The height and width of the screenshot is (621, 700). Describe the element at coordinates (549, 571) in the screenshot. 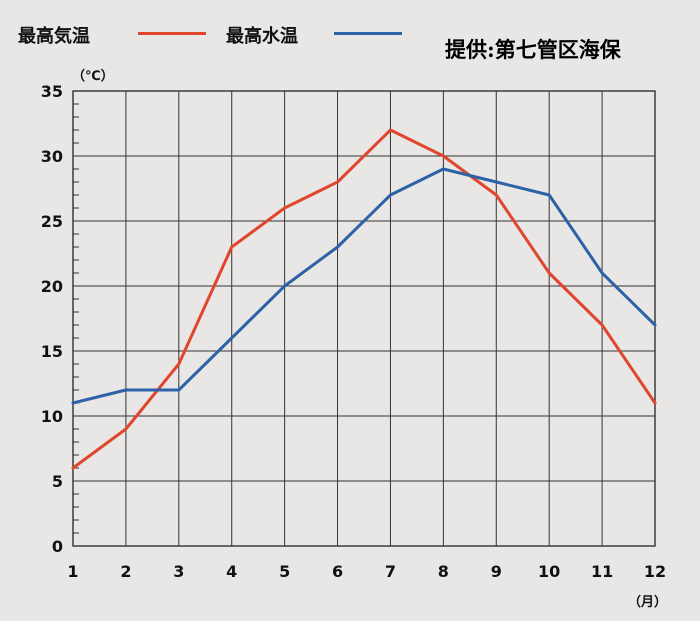

I see `x-tick-label: 10` at that location.